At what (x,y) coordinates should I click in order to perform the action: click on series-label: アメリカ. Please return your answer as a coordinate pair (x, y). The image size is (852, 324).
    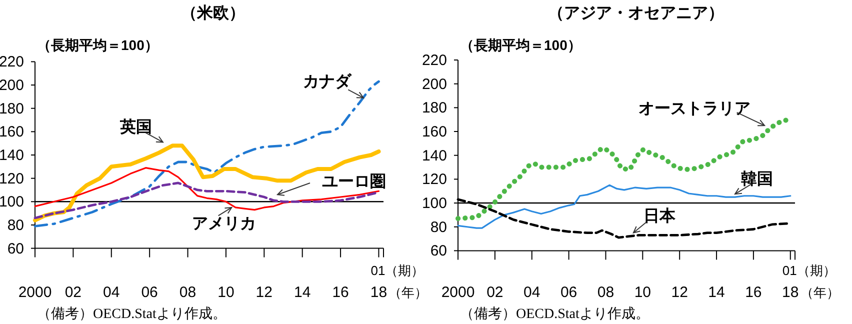
    Looking at the image, I should click on (224, 224).